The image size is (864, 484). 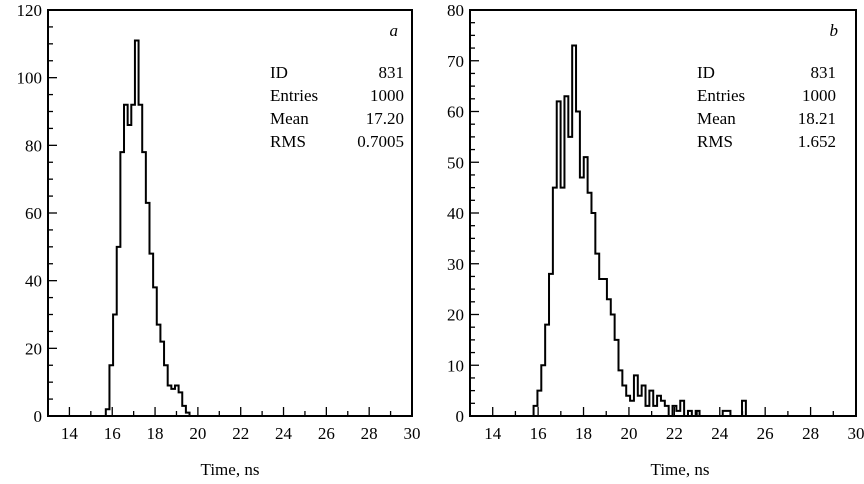 What do you see at coordinates (394, 30) in the screenshot?
I see `panel-label-a: a` at bounding box center [394, 30].